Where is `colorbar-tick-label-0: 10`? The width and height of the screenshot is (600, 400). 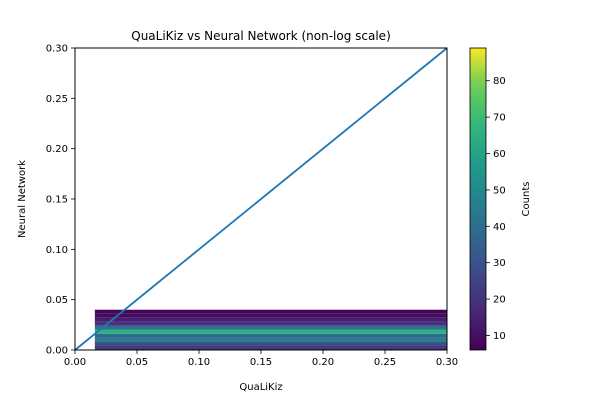
colorbar-tick-label-0: 10 is located at coordinates (499, 336).